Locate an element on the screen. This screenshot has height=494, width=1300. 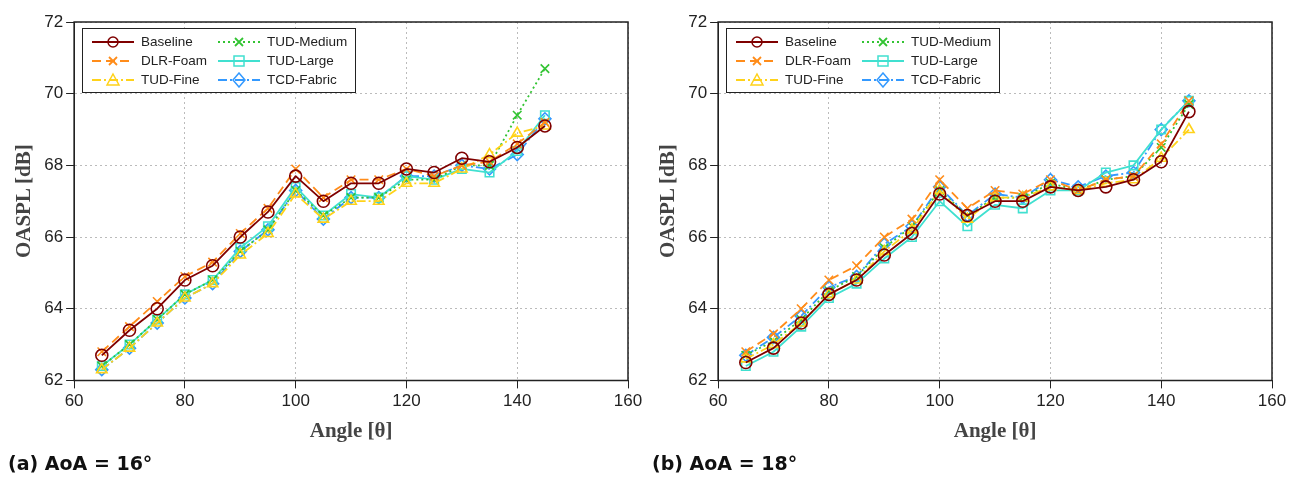
legend-label: DLR-Foam is located at coordinates (818, 60).